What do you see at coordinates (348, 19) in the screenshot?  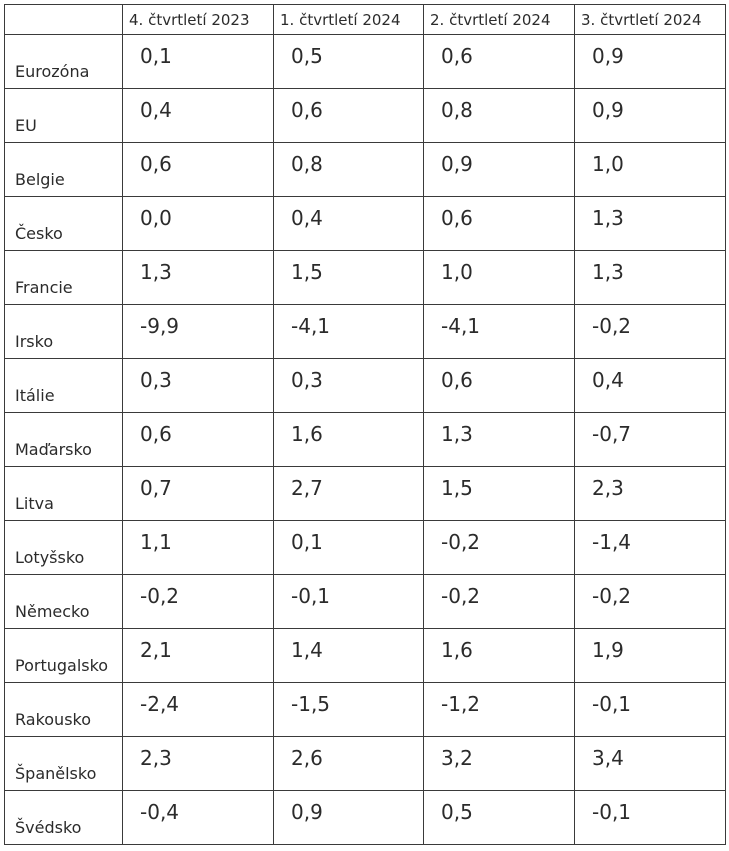 I see `header-q1-2024: 1. čtvrtletí 2024` at bounding box center [348, 19].